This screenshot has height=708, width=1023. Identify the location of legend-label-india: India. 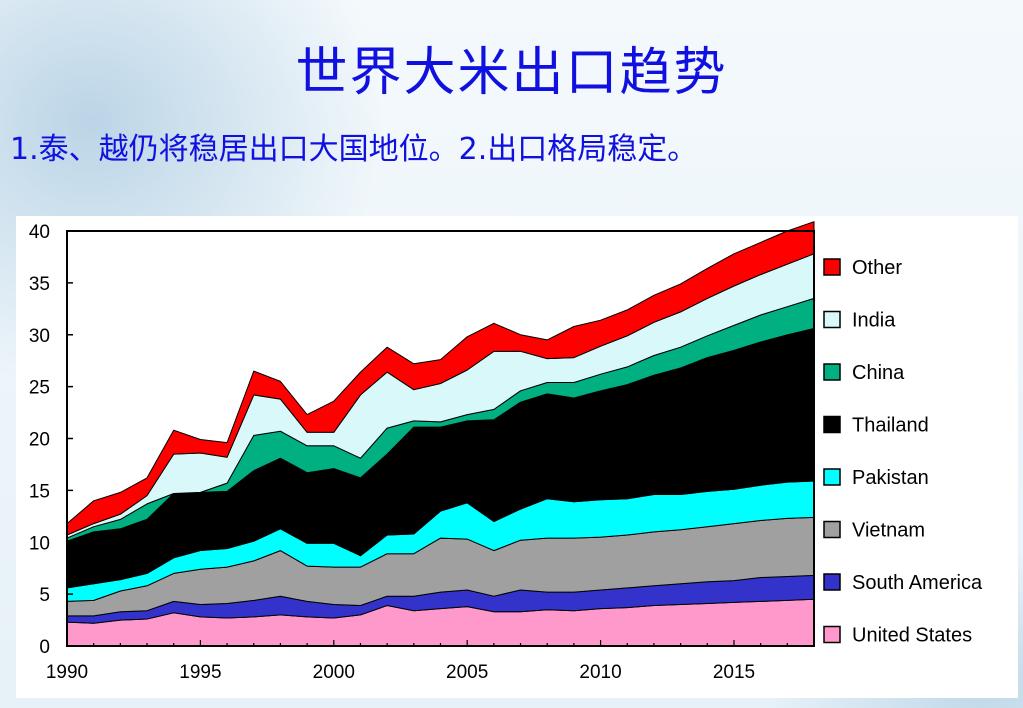
(874, 321).